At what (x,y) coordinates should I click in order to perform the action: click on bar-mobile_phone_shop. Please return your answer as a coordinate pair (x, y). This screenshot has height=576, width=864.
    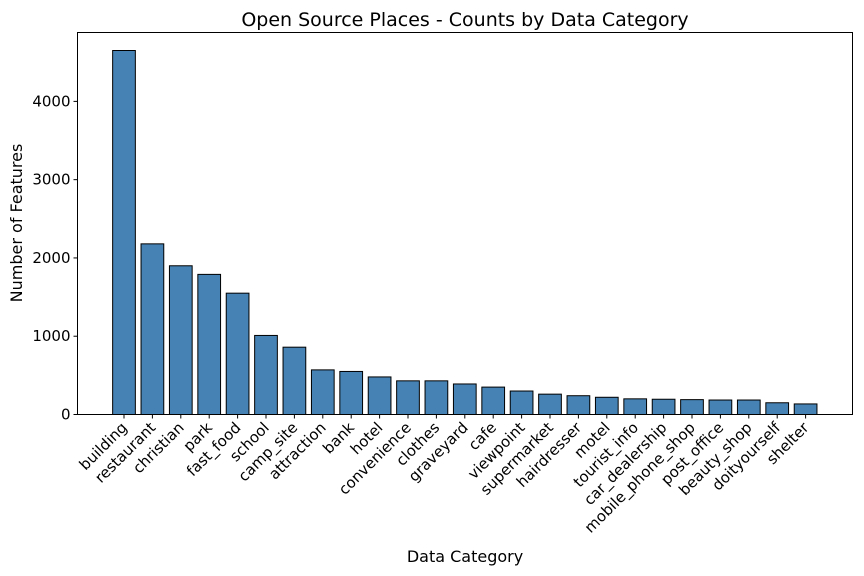
    Looking at the image, I should click on (692, 407).